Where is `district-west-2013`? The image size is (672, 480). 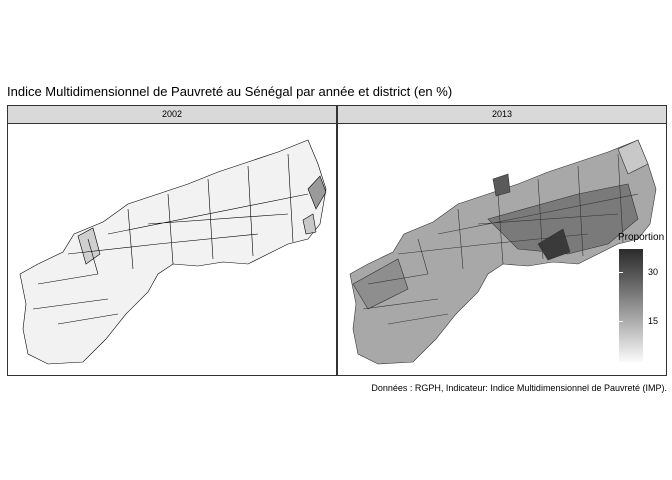 district-west-2013 is located at coordinates (380, 284).